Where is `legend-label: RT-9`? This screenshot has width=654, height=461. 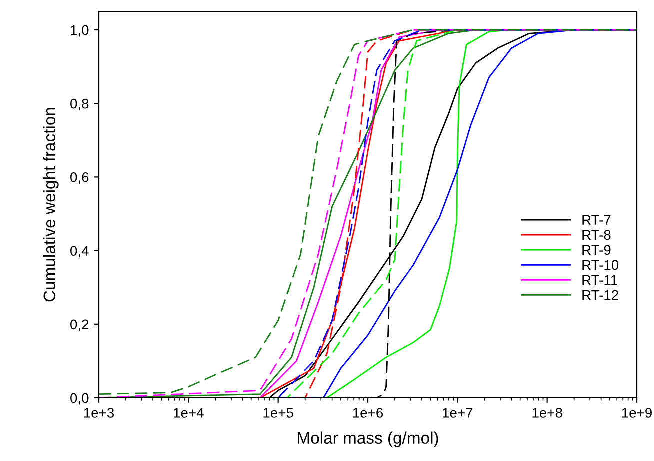
legend-label: RT-9 is located at coordinates (596, 250).